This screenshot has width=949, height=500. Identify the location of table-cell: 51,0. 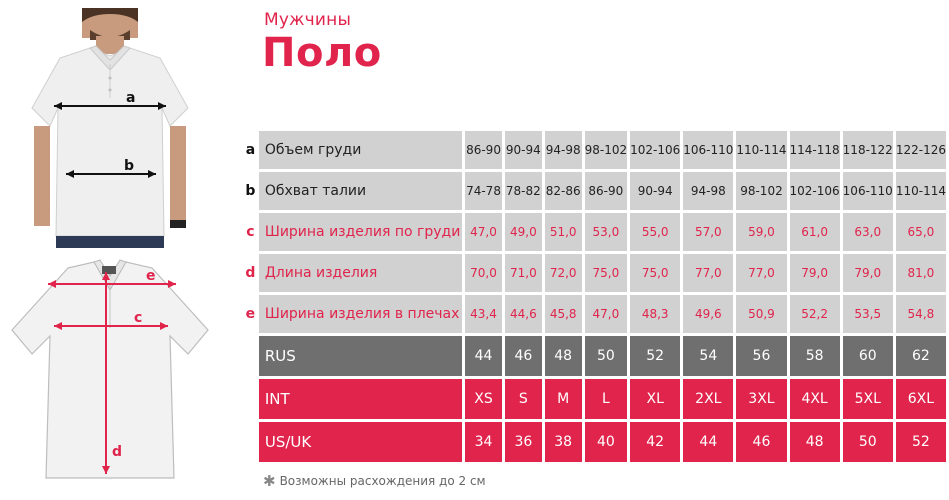
(563, 232).